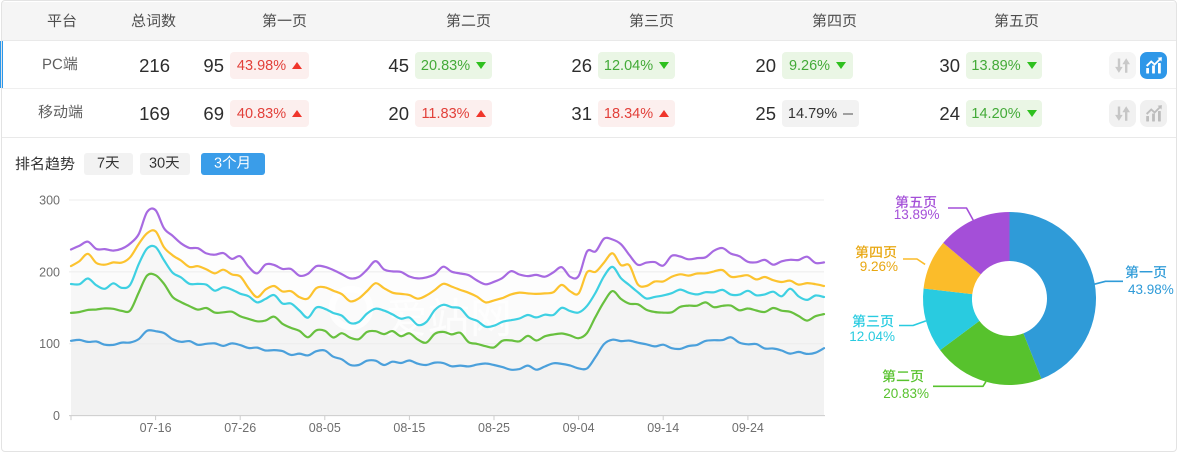 This screenshot has width=1178, height=454. What do you see at coordinates (49, 201) in the screenshot?
I see `svg-text: 300` at bounding box center [49, 201].